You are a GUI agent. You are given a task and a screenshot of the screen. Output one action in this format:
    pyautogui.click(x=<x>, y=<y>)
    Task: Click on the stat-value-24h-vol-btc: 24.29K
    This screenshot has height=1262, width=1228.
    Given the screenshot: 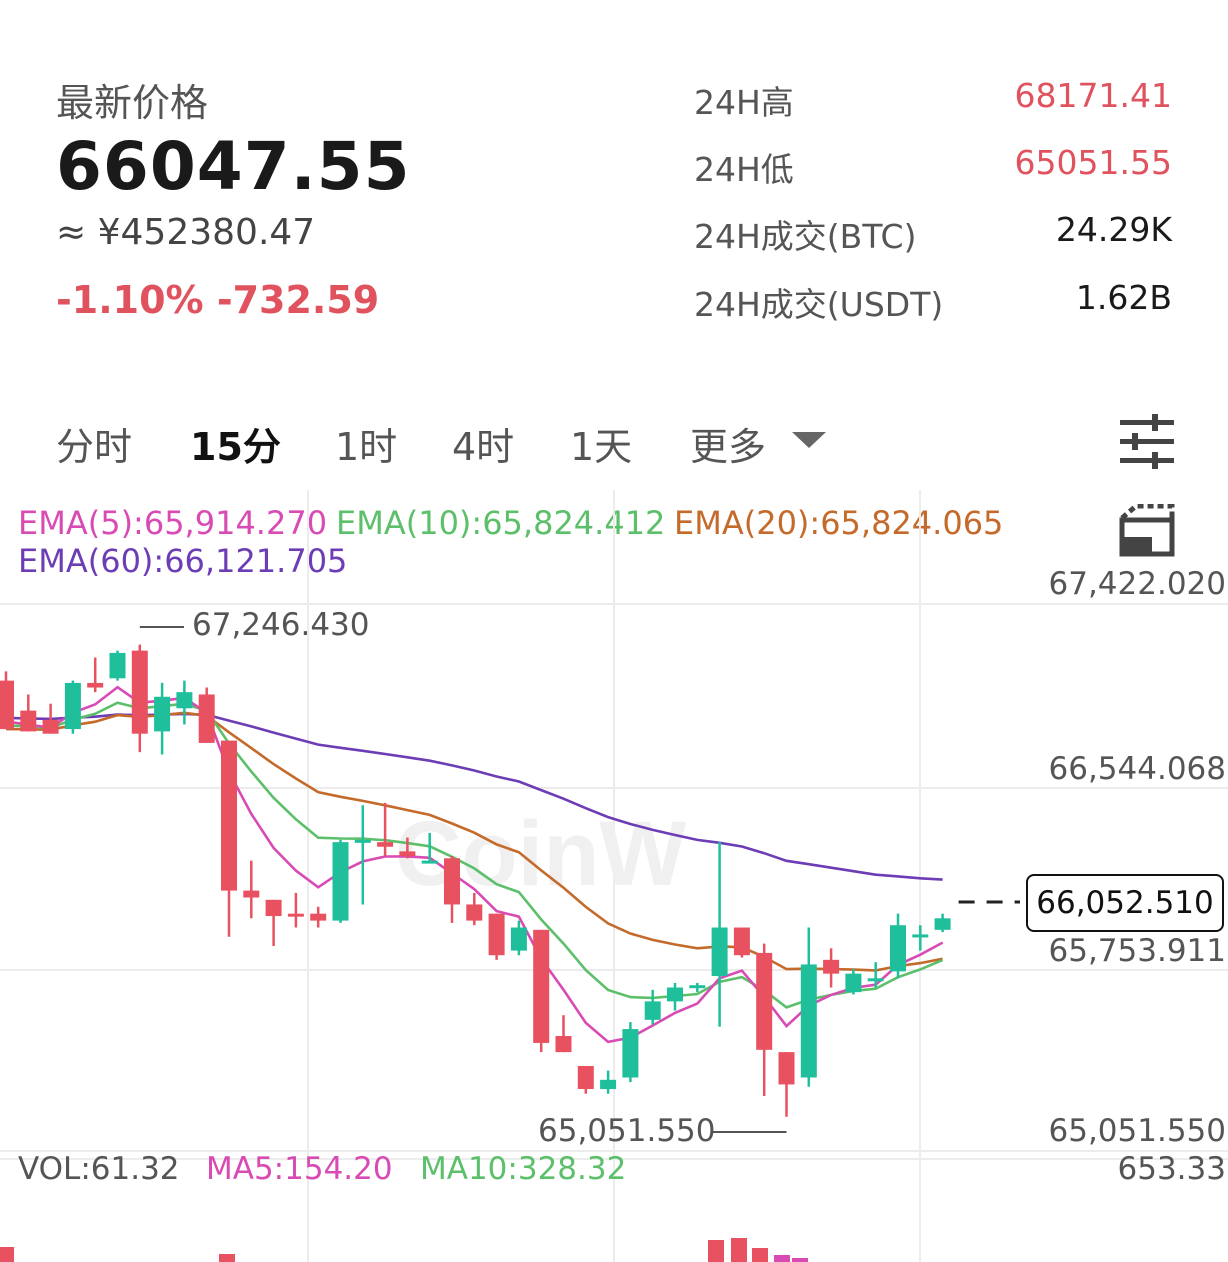 What is the action you would take?
    pyautogui.click(x=1113, y=229)
    